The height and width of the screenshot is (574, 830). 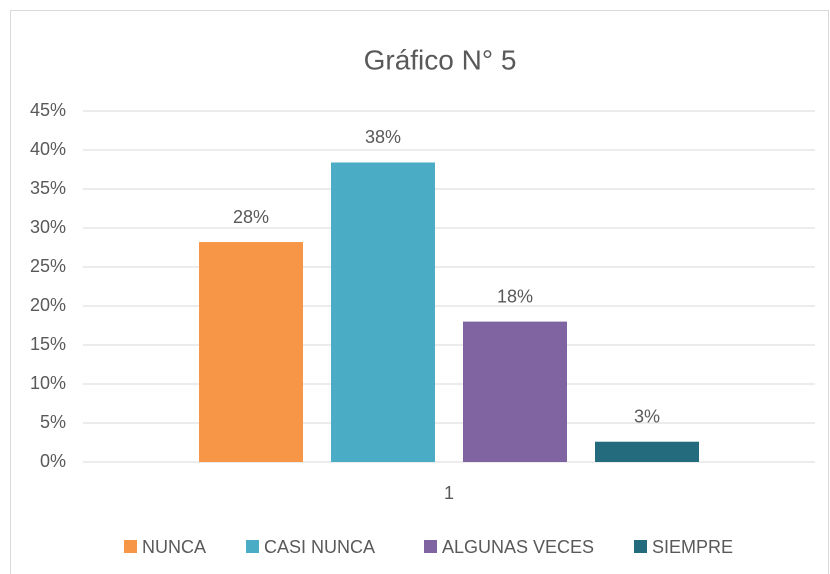 I want to click on legend-label: NUNCA, so click(x=174, y=547).